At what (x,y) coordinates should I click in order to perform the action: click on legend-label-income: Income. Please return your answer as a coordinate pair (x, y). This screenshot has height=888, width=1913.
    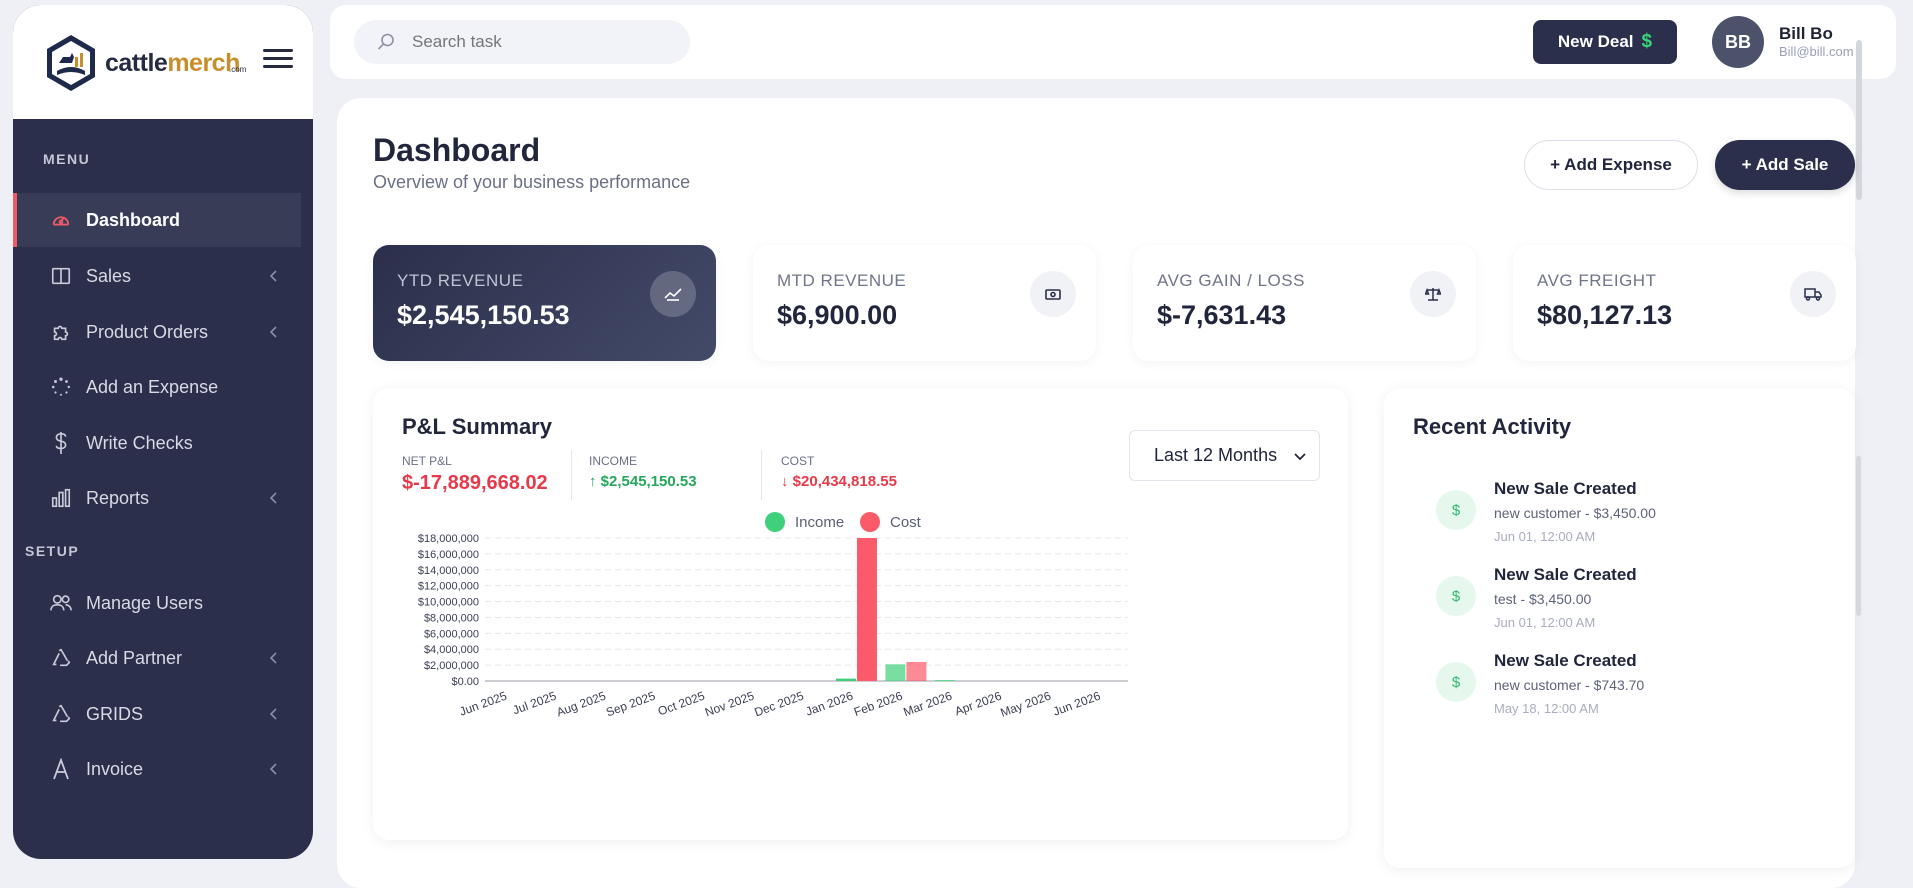
    Looking at the image, I should click on (819, 522).